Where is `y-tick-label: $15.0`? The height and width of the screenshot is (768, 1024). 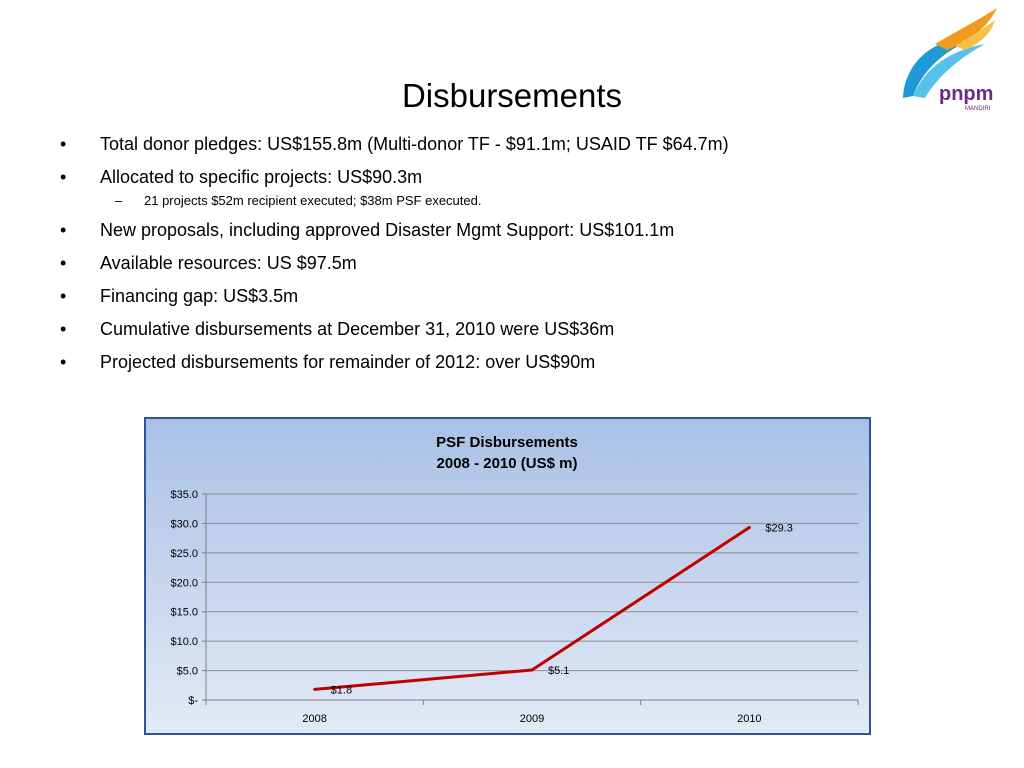 y-tick-label: $15.0 is located at coordinates (184, 613).